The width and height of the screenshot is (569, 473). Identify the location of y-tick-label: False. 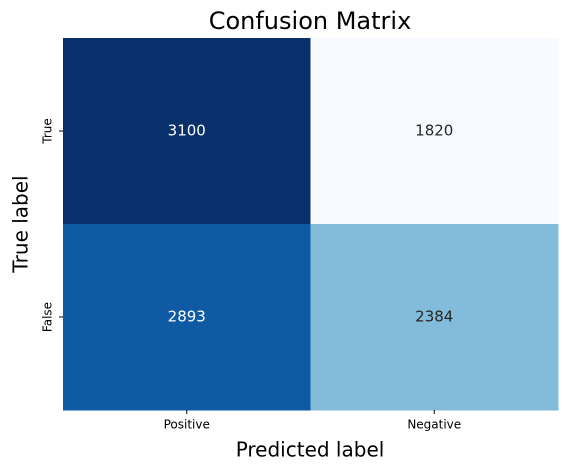
(48, 317).